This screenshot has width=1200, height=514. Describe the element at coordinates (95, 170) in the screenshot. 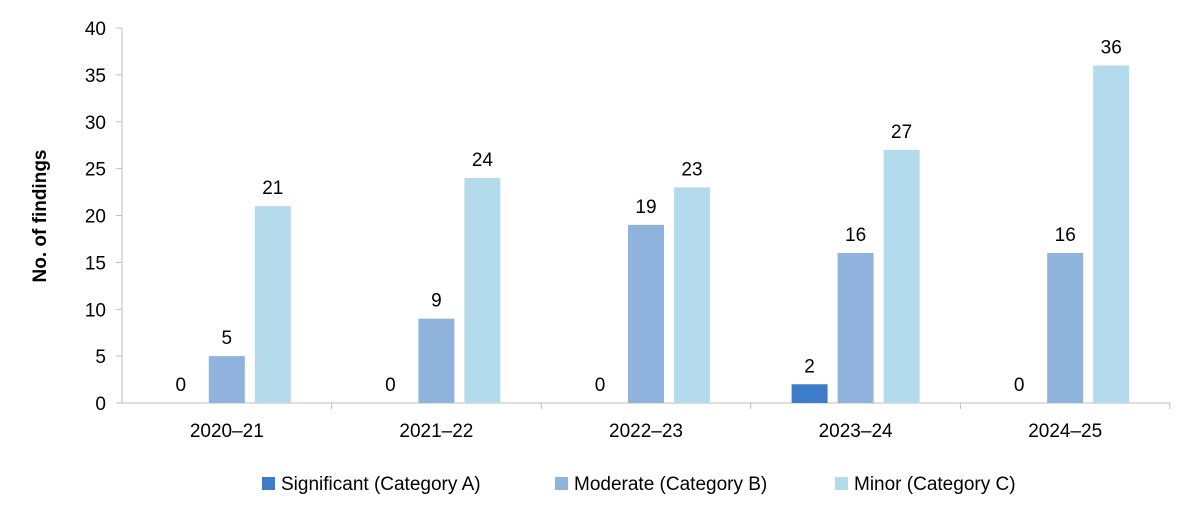

I see `y-tick-label: 25` at that location.